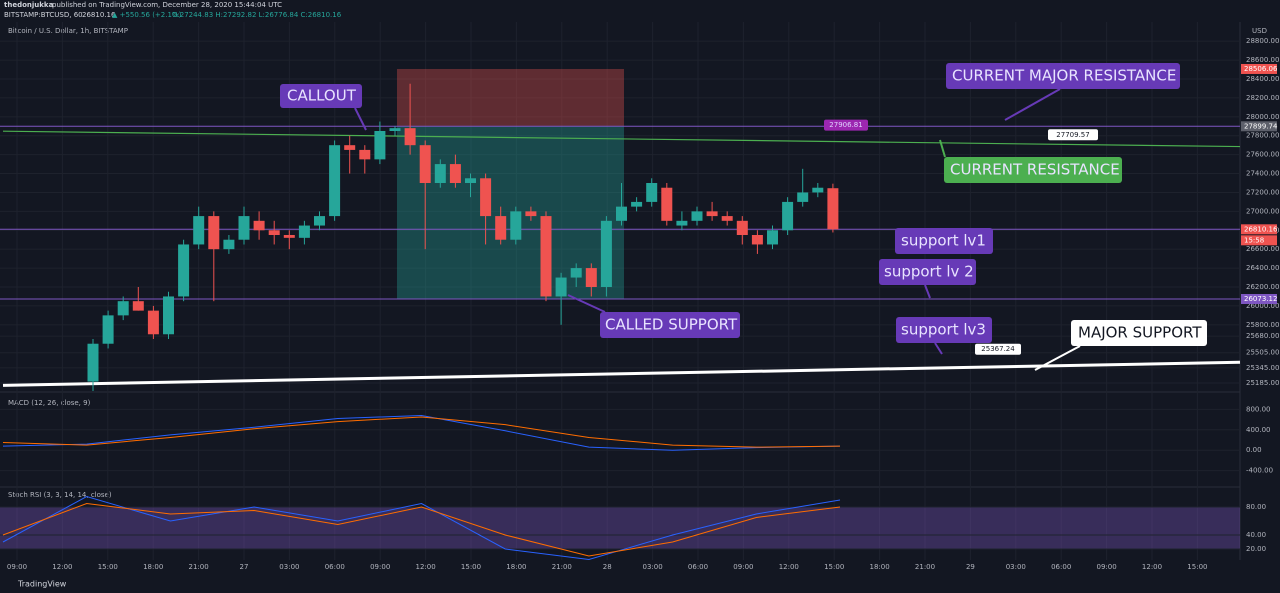  I want to click on x-tick-label: 27, so click(244, 567).